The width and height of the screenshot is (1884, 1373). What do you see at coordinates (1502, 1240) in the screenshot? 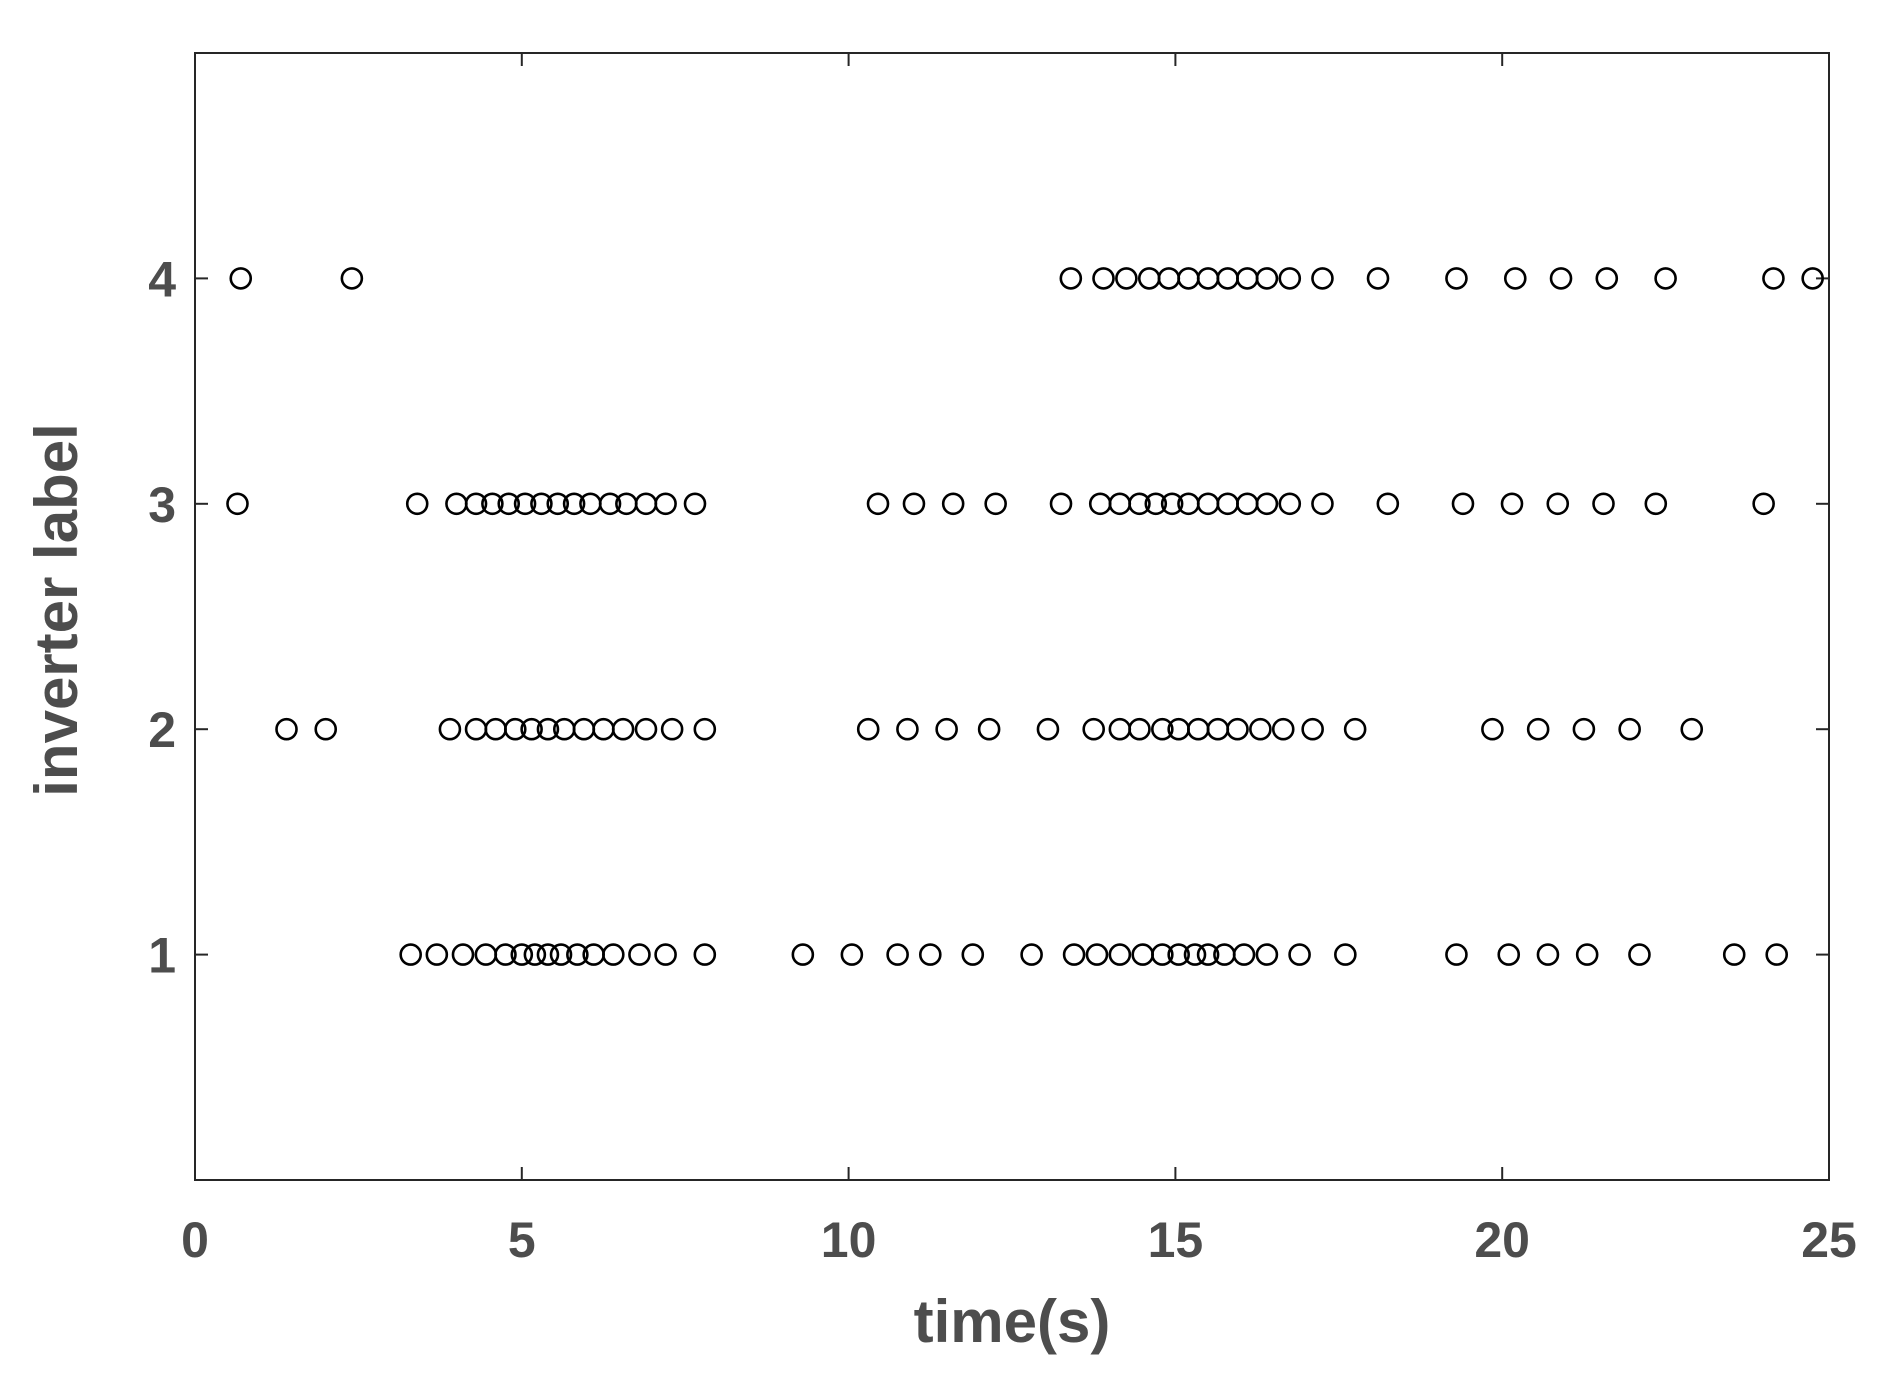
I see `x-tick-label: 20` at bounding box center [1502, 1240].